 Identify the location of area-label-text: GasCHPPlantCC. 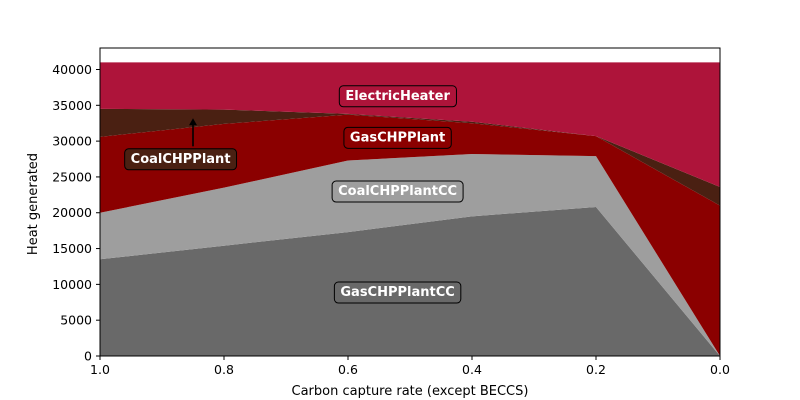
(397, 292).